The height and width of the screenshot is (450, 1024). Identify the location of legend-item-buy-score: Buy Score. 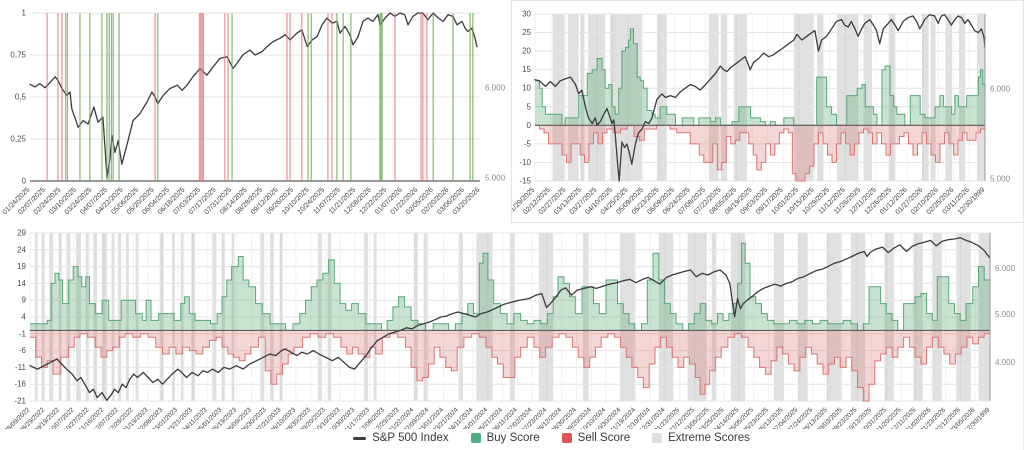
(505, 438).